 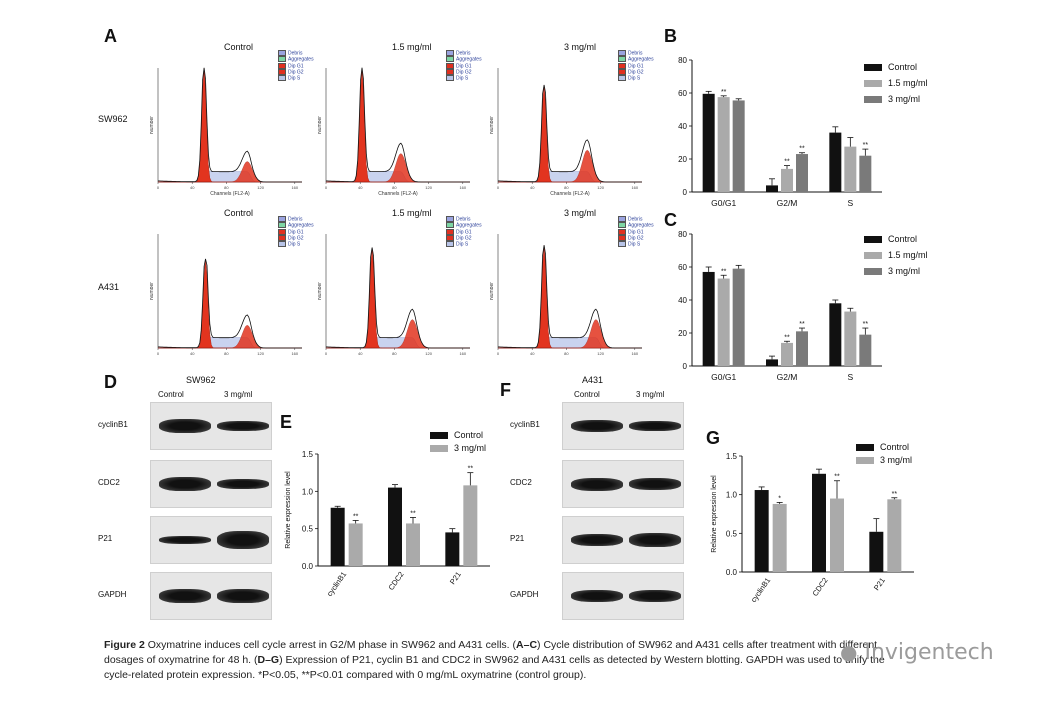 I want to click on x-tick-label: S, so click(x=850, y=377).